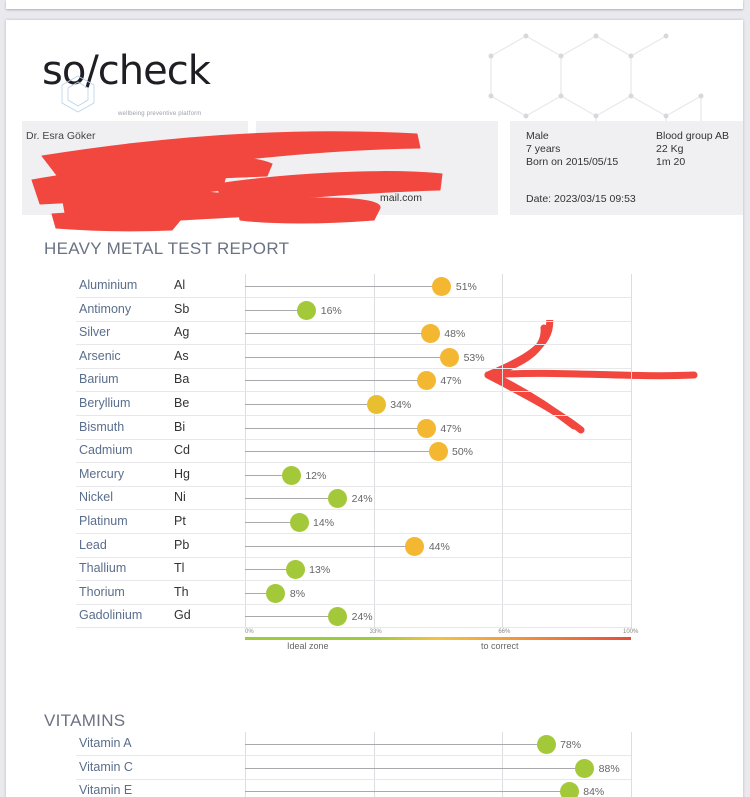  What do you see at coordinates (152, 83) in the screenshot?
I see `socheck-logo: so/check wellbeing preventive platform` at bounding box center [152, 83].